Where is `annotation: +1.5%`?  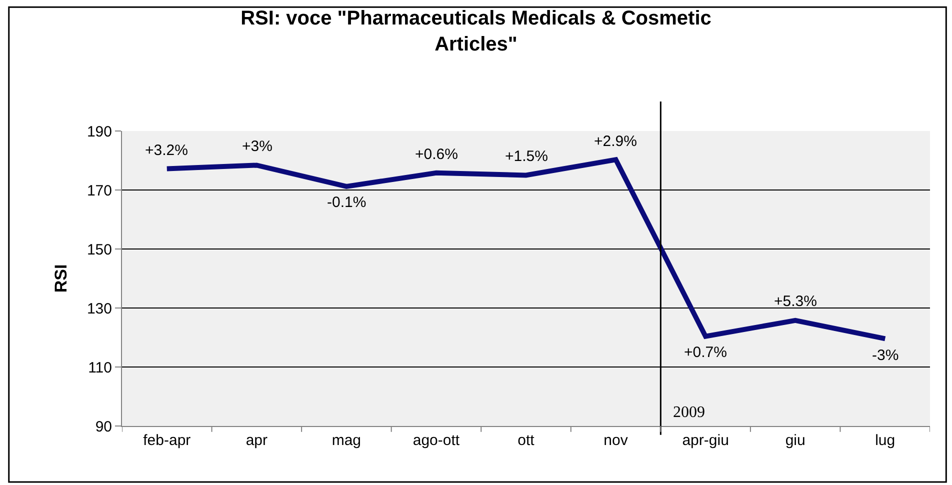 annotation: +1.5% is located at coordinates (526, 156).